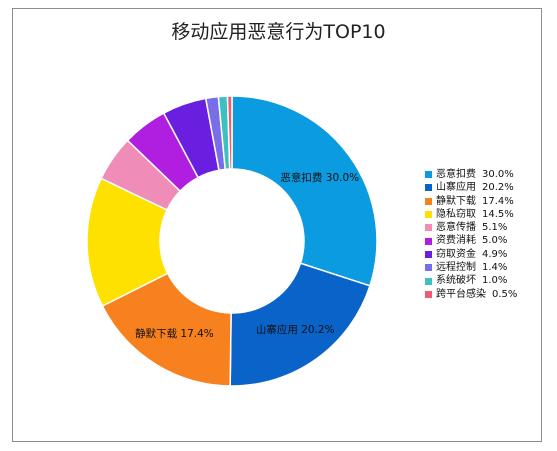  I want to click on legend-item: 恶意传播 5.1%, so click(487, 227).